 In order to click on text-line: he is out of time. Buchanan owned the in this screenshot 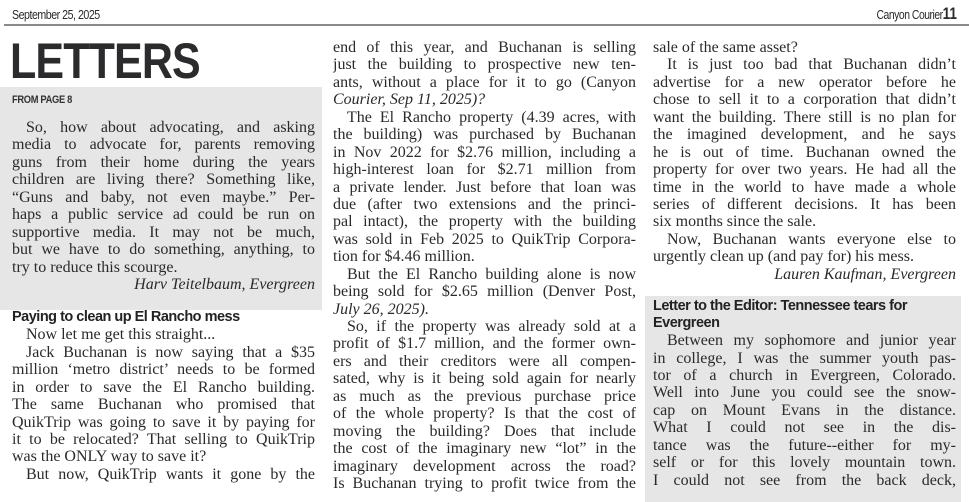, I will do `click(804, 152)`.